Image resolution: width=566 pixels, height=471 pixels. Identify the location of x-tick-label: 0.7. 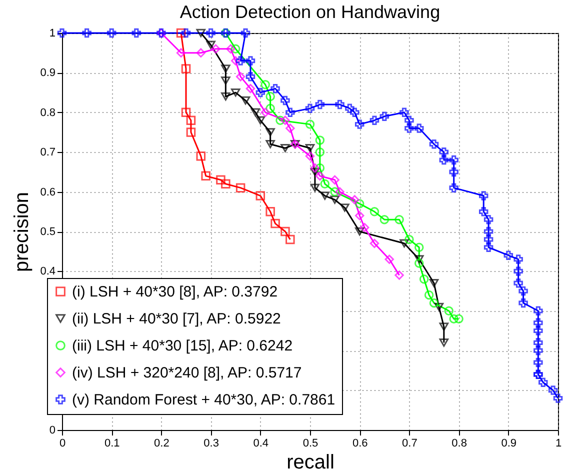
(410, 444).